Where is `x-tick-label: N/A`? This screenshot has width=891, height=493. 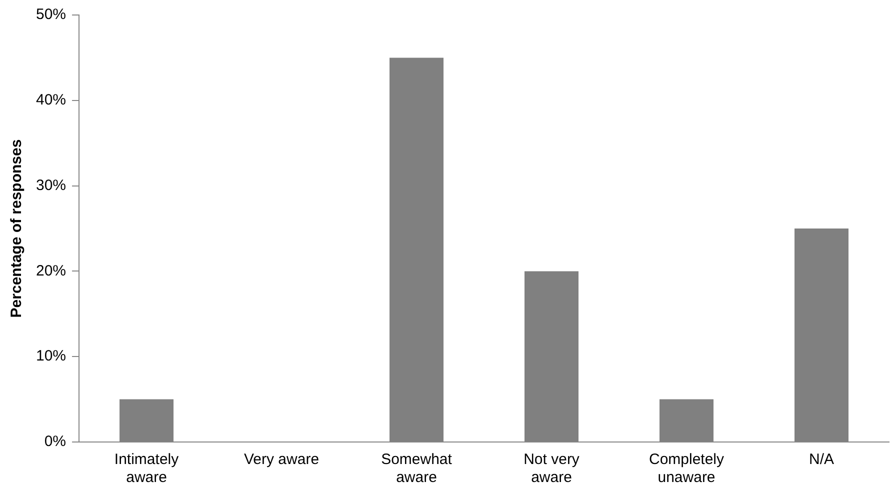 x-tick-label: N/A is located at coordinates (821, 459).